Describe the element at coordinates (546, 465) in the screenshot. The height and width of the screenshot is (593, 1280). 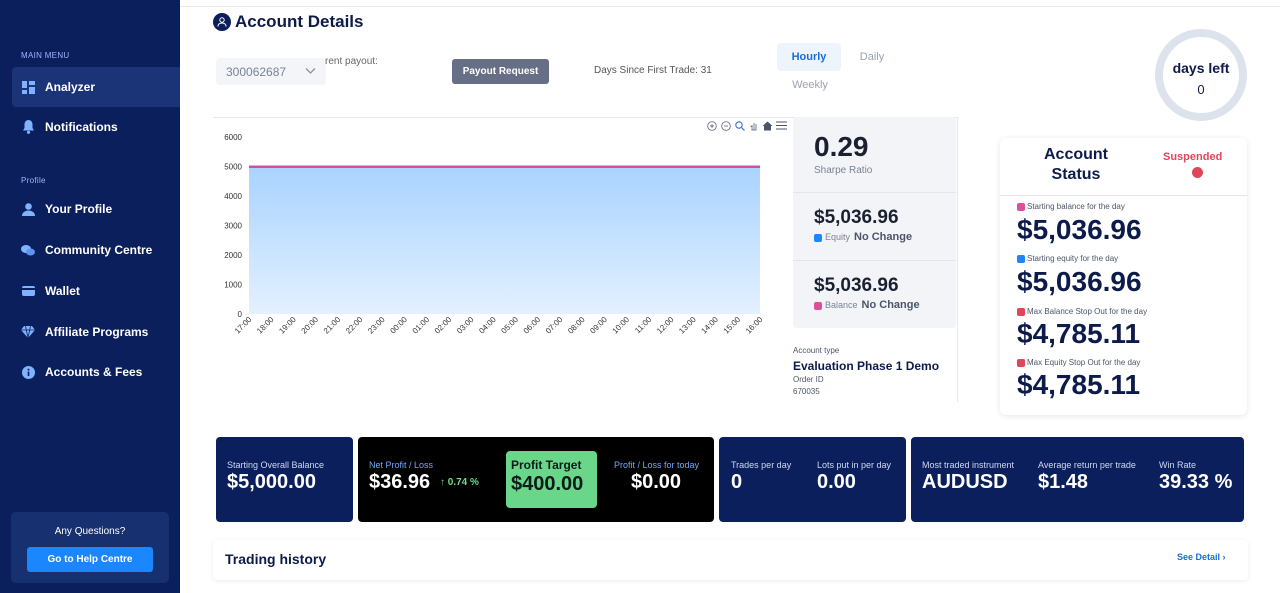
I see `profit-target-label: Profit Target` at that location.